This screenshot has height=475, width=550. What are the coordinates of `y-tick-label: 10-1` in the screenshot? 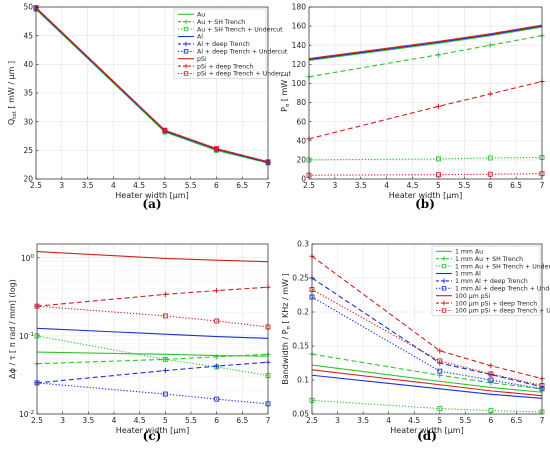 It's located at (26, 336).